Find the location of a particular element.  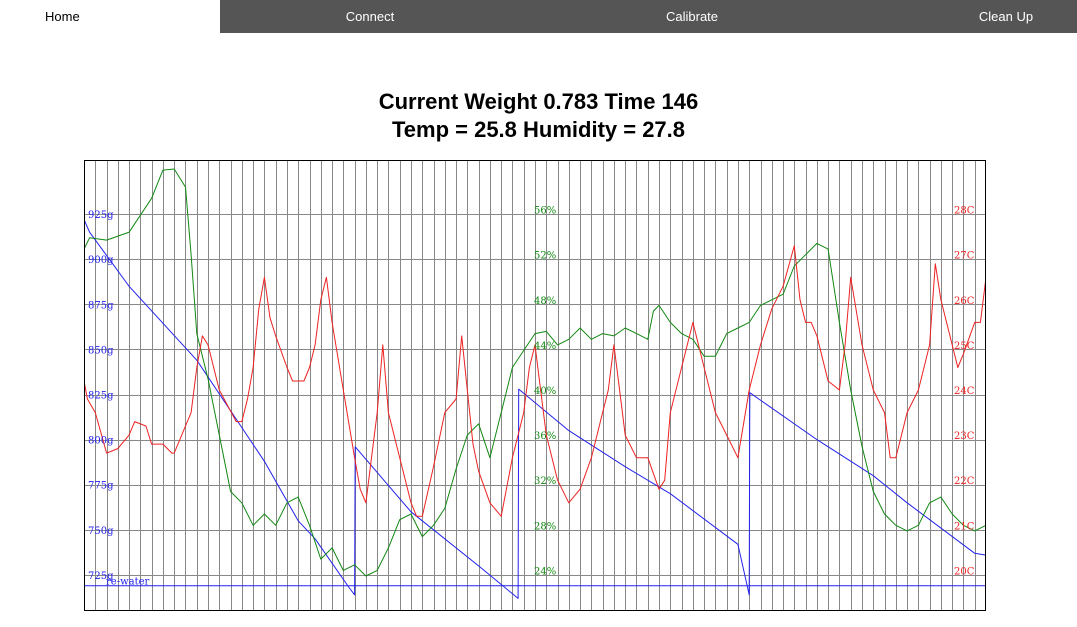

humidity-tick-label: 48% is located at coordinates (545, 301).